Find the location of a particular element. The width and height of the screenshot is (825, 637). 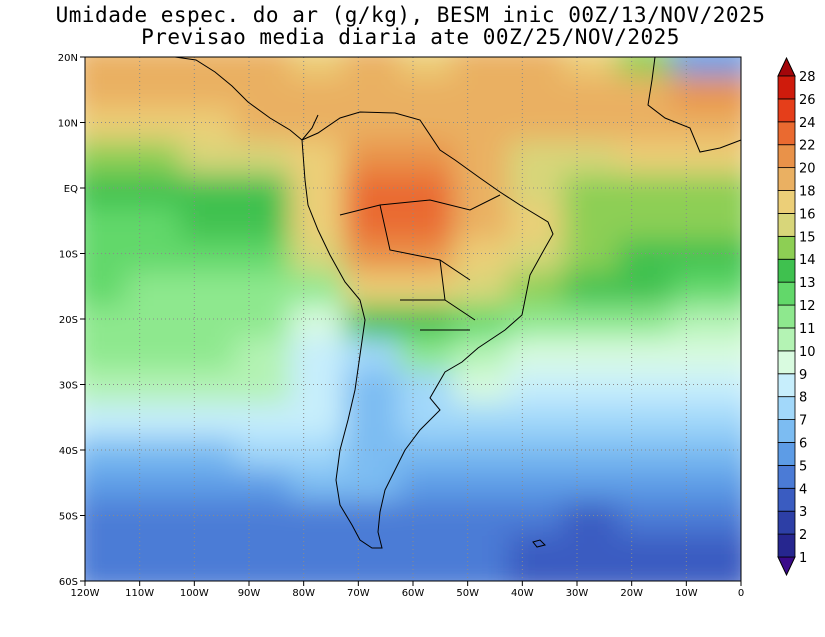

colorbar-max-arrow is located at coordinates (786, 66).